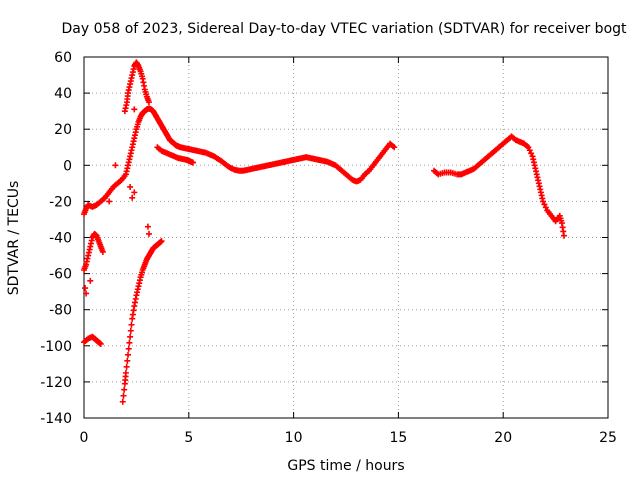  Describe the element at coordinates (188, 438) in the screenshot. I see `x-tick-label: 5` at that location.